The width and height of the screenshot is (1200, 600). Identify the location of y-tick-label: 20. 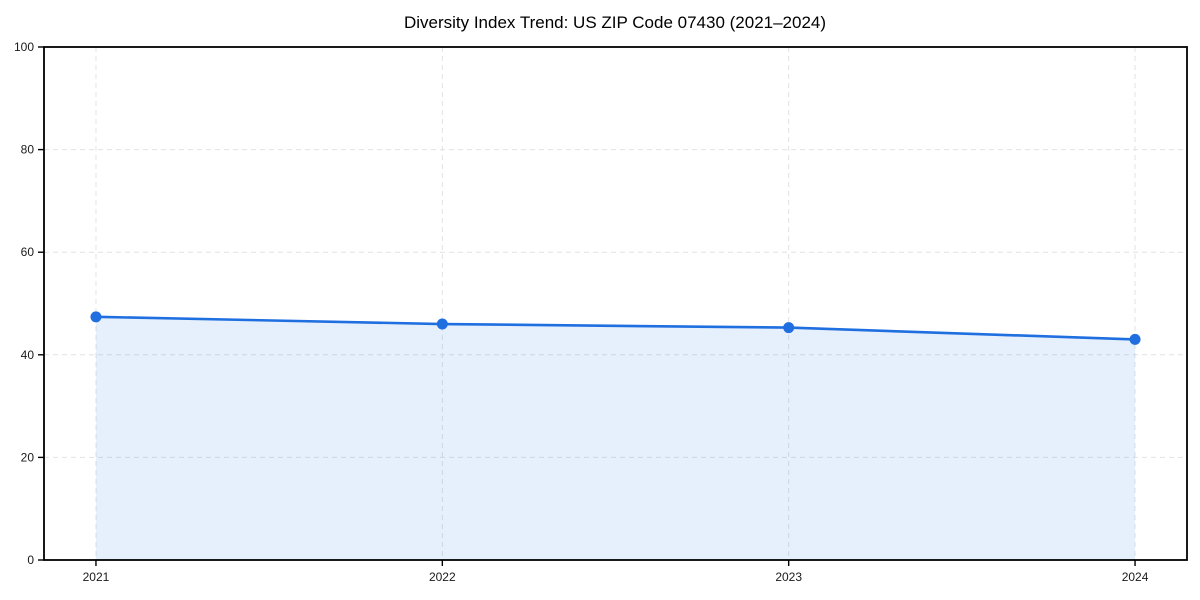
(28, 457).